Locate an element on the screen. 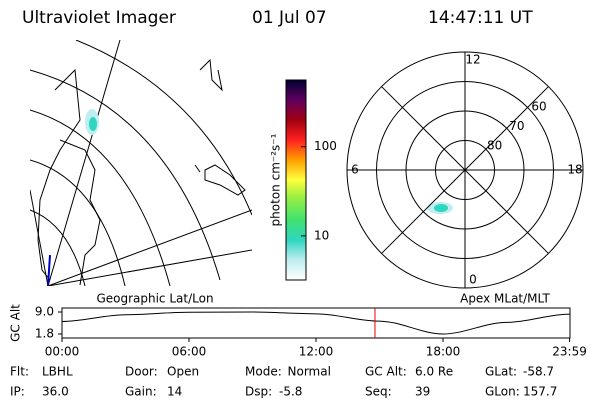  field-label: Gain: is located at coordinates (141, 392).